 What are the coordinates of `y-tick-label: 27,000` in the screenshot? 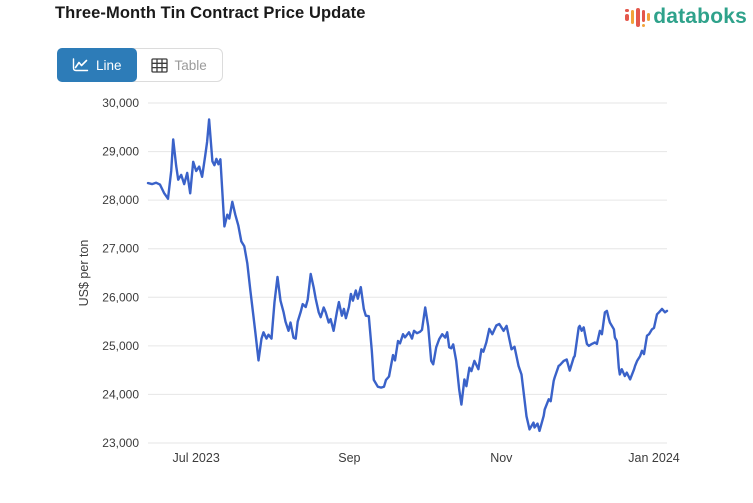 It's located at (120, 249).